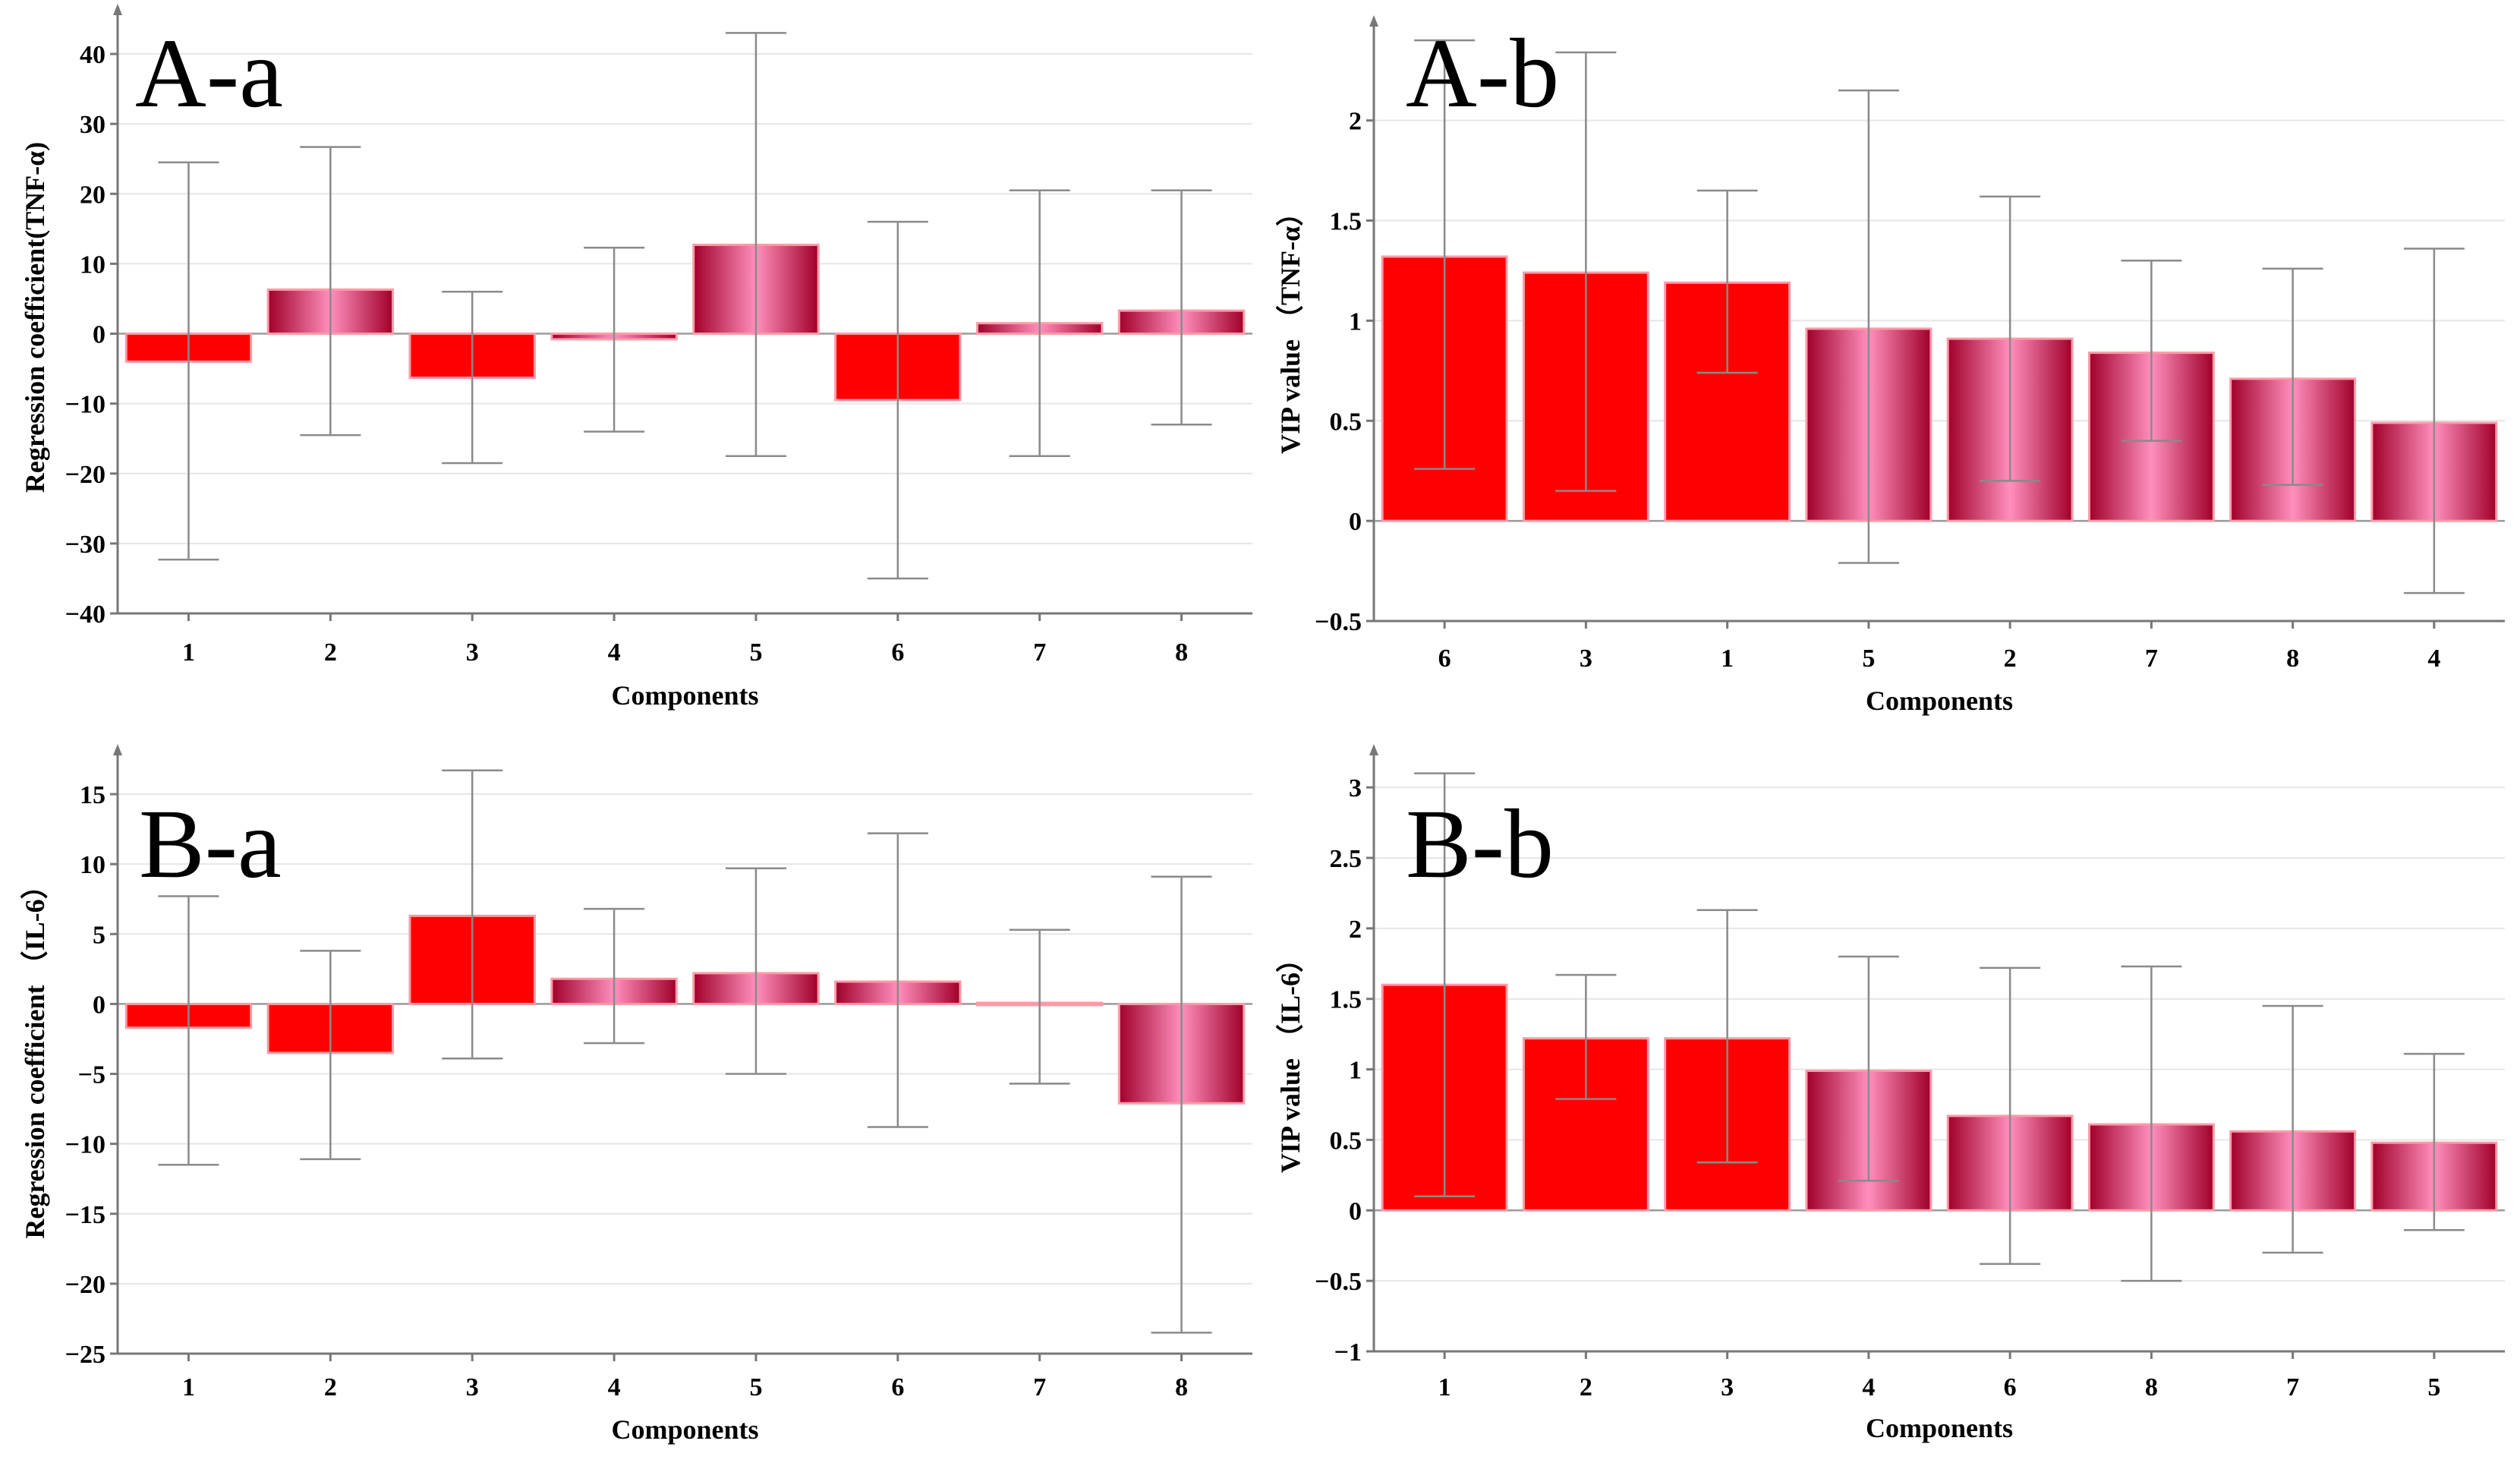 This screenshot has width=2520, height=1466. Describe the element at coordinates (1290, 326) in the screenshot. I see `y-axis-label: VIP value （TNF-α）` at that location.